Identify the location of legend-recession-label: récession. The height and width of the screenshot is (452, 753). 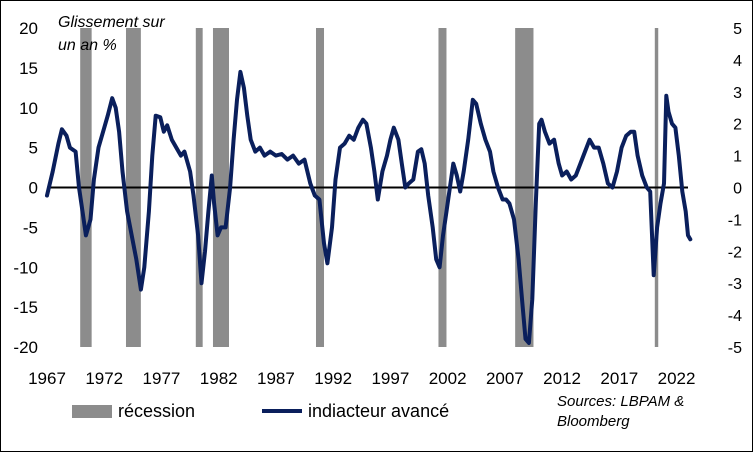
(156, 411).